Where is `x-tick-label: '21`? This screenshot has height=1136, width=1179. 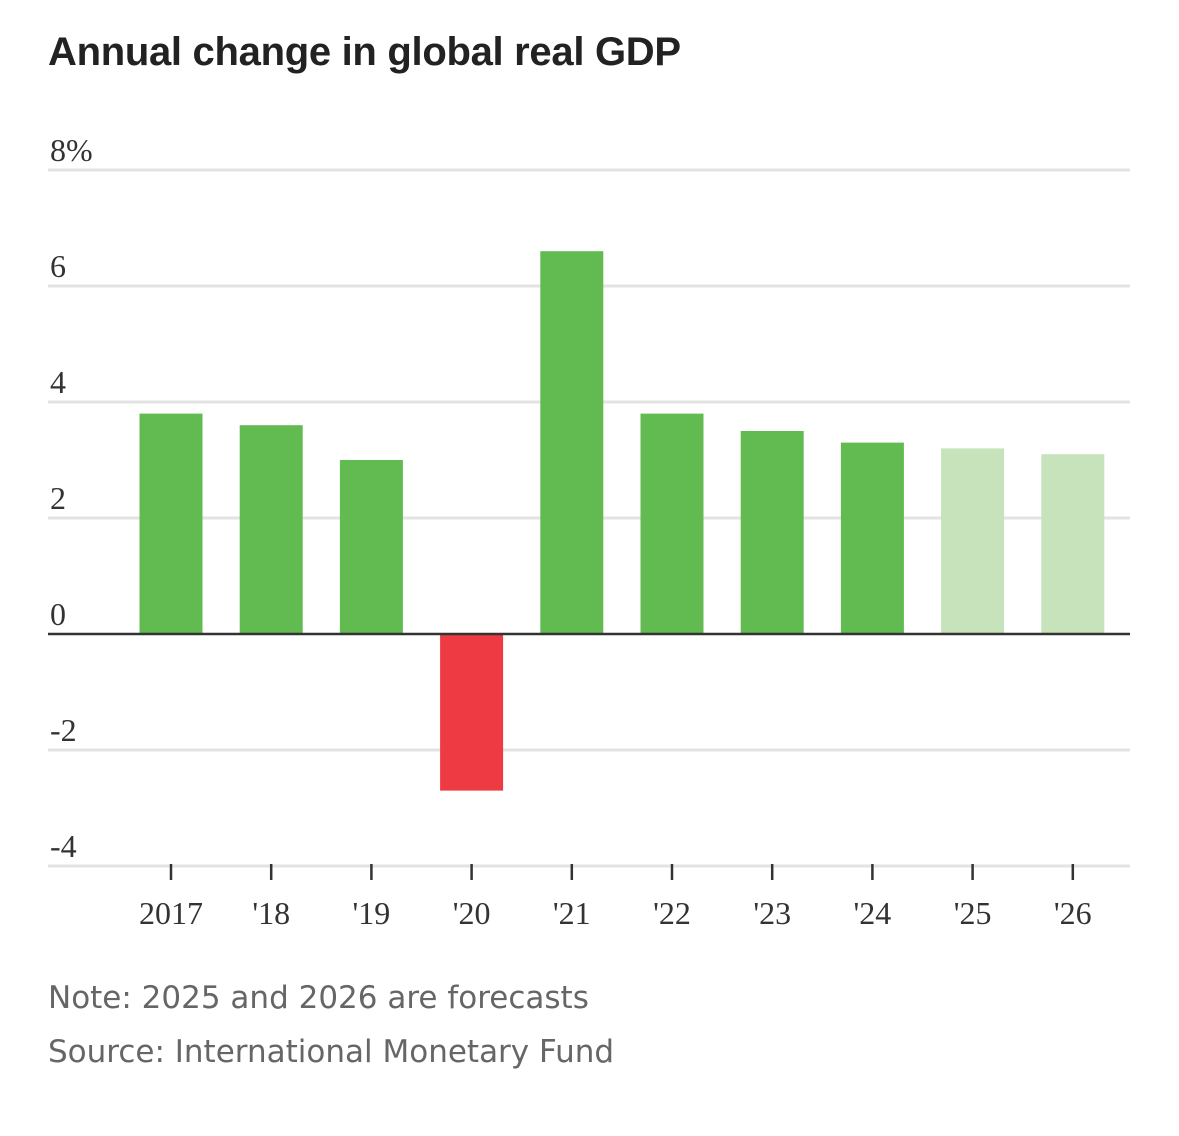 x-tick-label: '21 is located at coordinates (572, 913).